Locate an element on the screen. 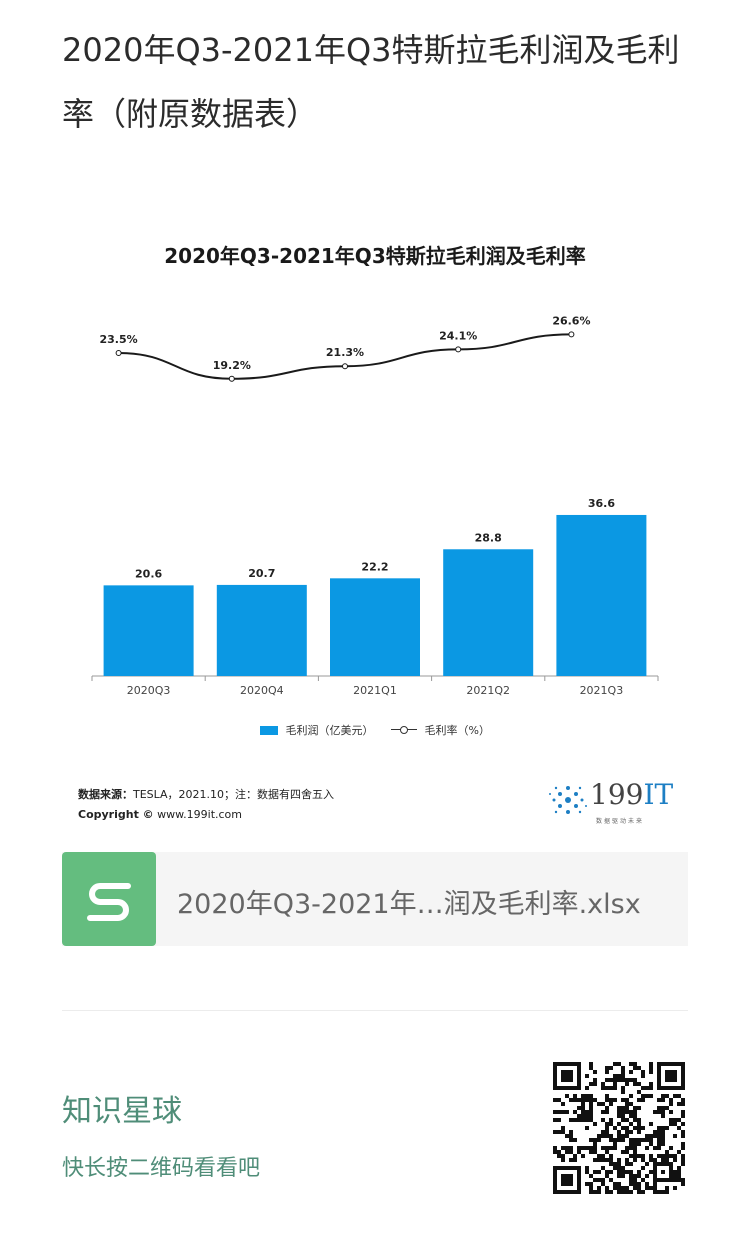  footer-subtitle: 快长按二维码看看吧 is located at coordinates (161, 1168).